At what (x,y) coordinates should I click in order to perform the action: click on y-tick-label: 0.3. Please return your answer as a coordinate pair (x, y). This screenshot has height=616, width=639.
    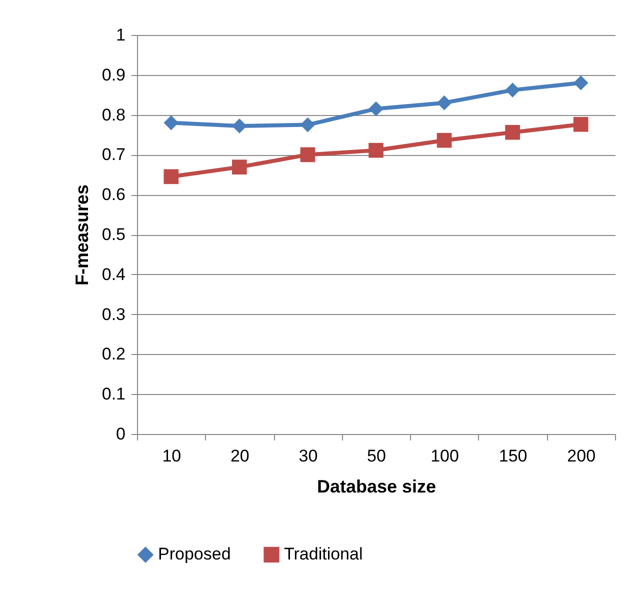
    Looking at the image, I should click on (114, 314).